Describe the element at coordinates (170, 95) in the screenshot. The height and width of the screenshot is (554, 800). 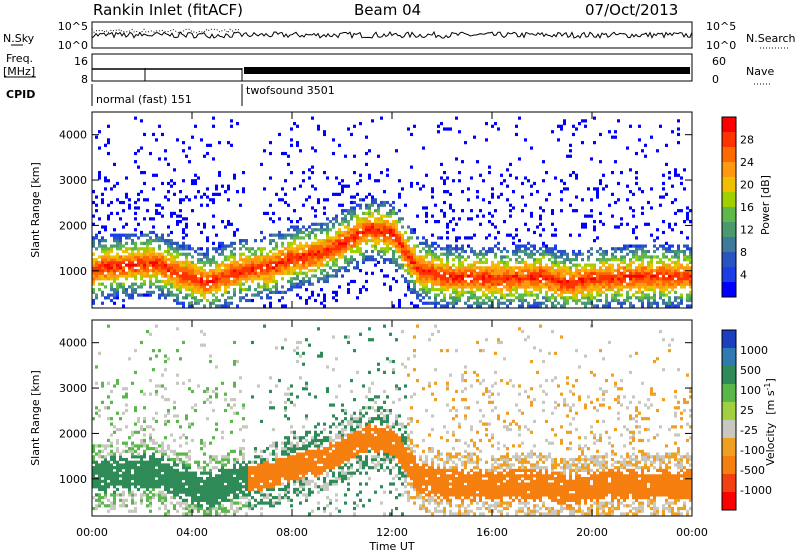
I see `cpid-row: CPID normal (fast) 151 twofsound 3501` at that location.